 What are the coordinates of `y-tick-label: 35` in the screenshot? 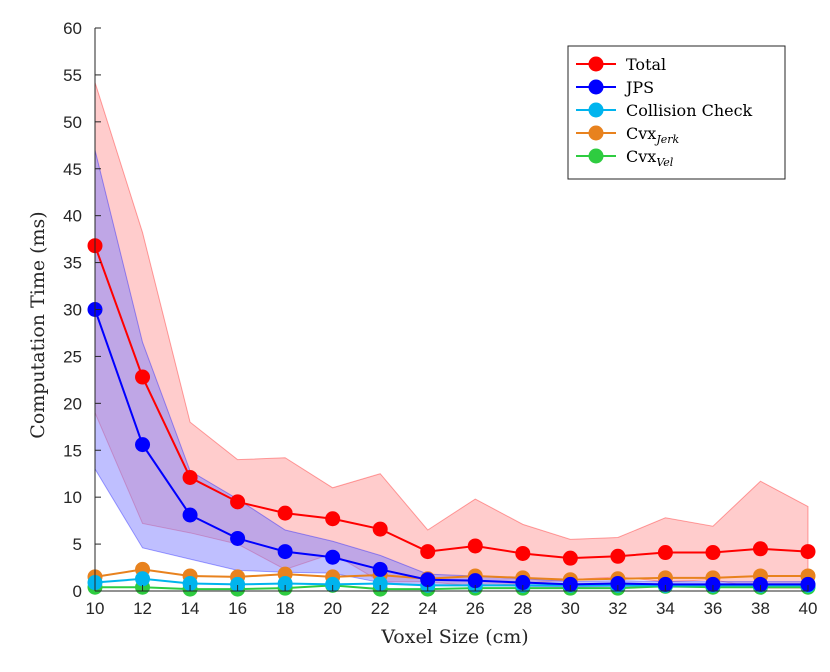 It's located at (72, 263).